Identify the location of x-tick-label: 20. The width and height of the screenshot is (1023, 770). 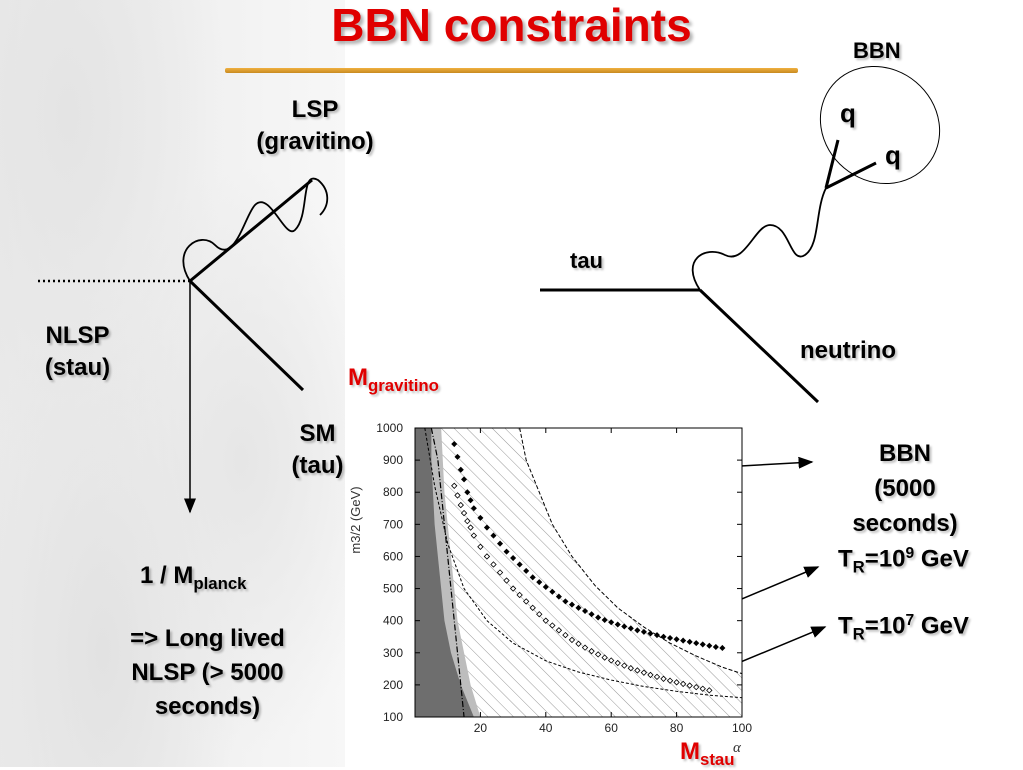
(481, 728).